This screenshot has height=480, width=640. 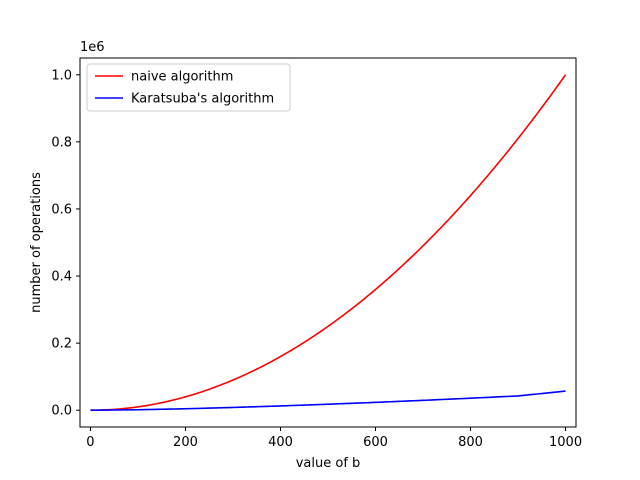 I want to click on y-axis-offset-text: 1e6, so click(x=92, y=47).